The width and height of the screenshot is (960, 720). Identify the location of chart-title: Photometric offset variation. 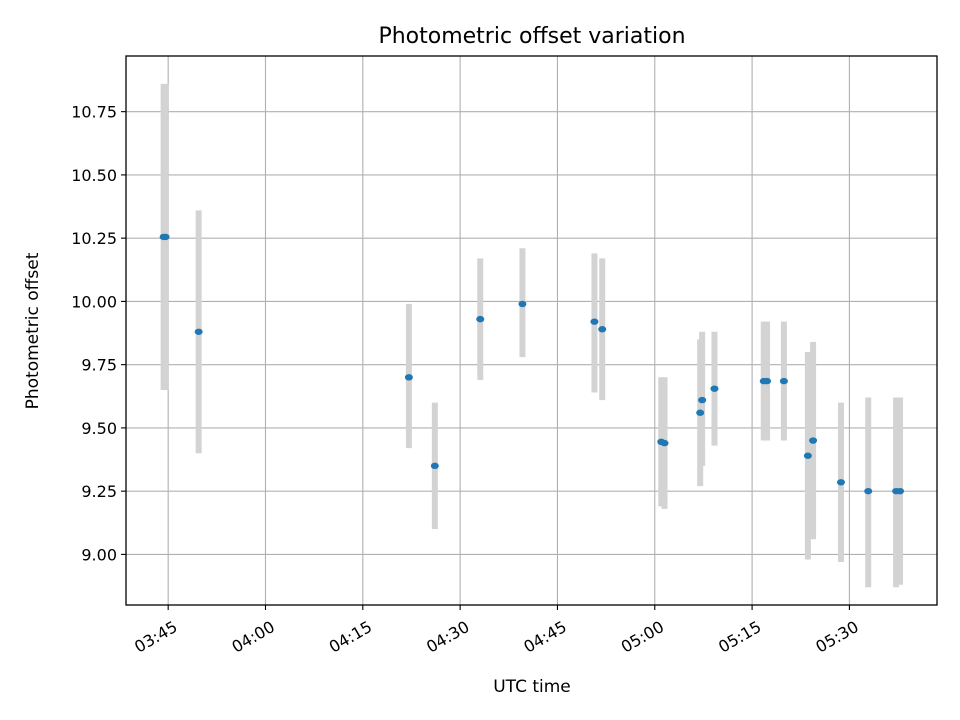
(531, 36).